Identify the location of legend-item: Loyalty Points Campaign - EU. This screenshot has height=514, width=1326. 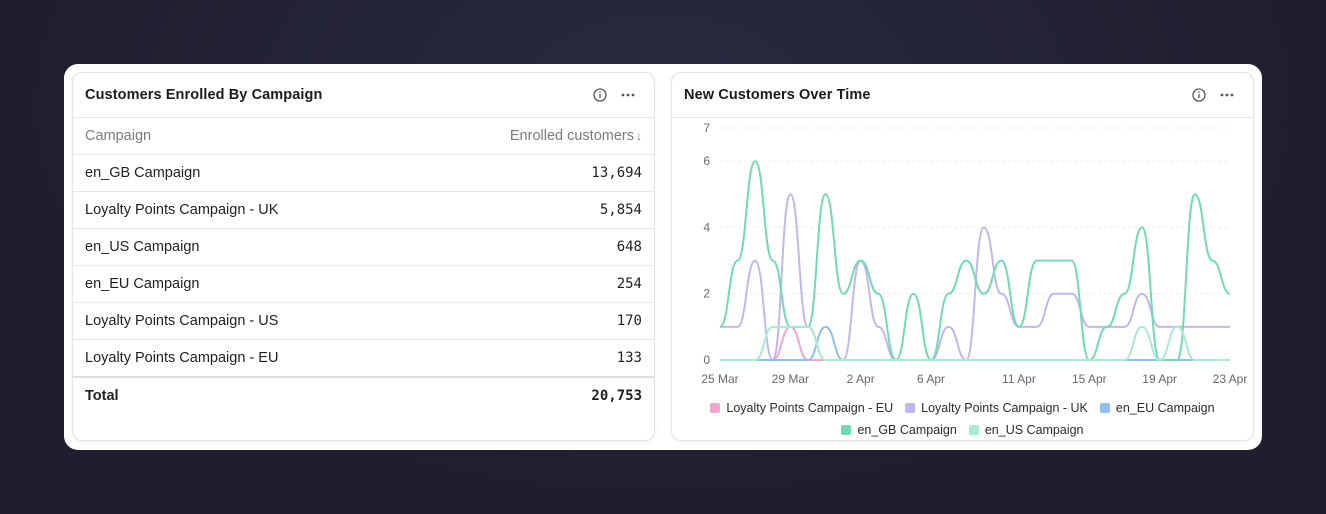
(801, 408).